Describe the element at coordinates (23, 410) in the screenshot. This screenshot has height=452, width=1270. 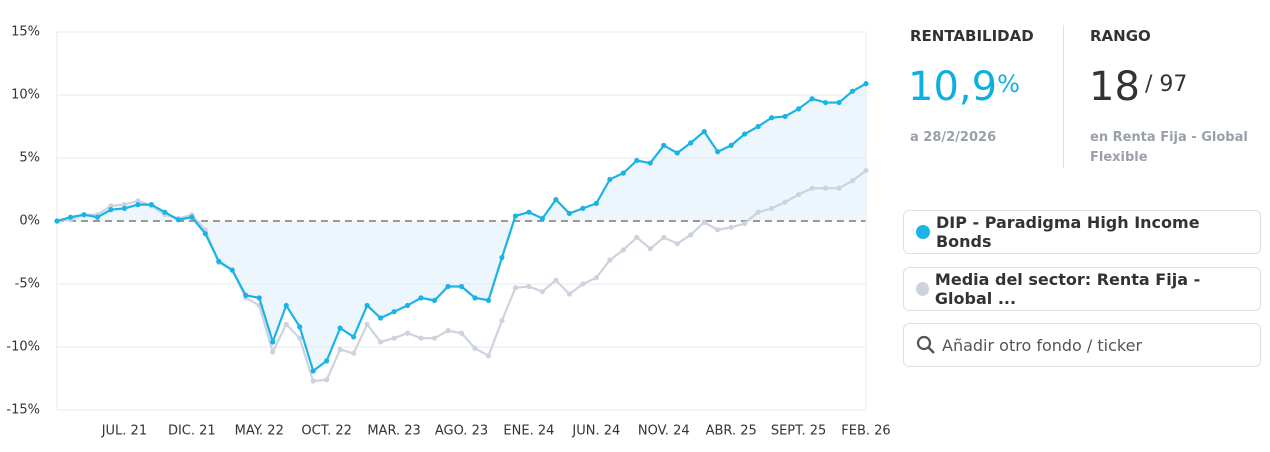
I see `y-tick-label: -15%` at that location.